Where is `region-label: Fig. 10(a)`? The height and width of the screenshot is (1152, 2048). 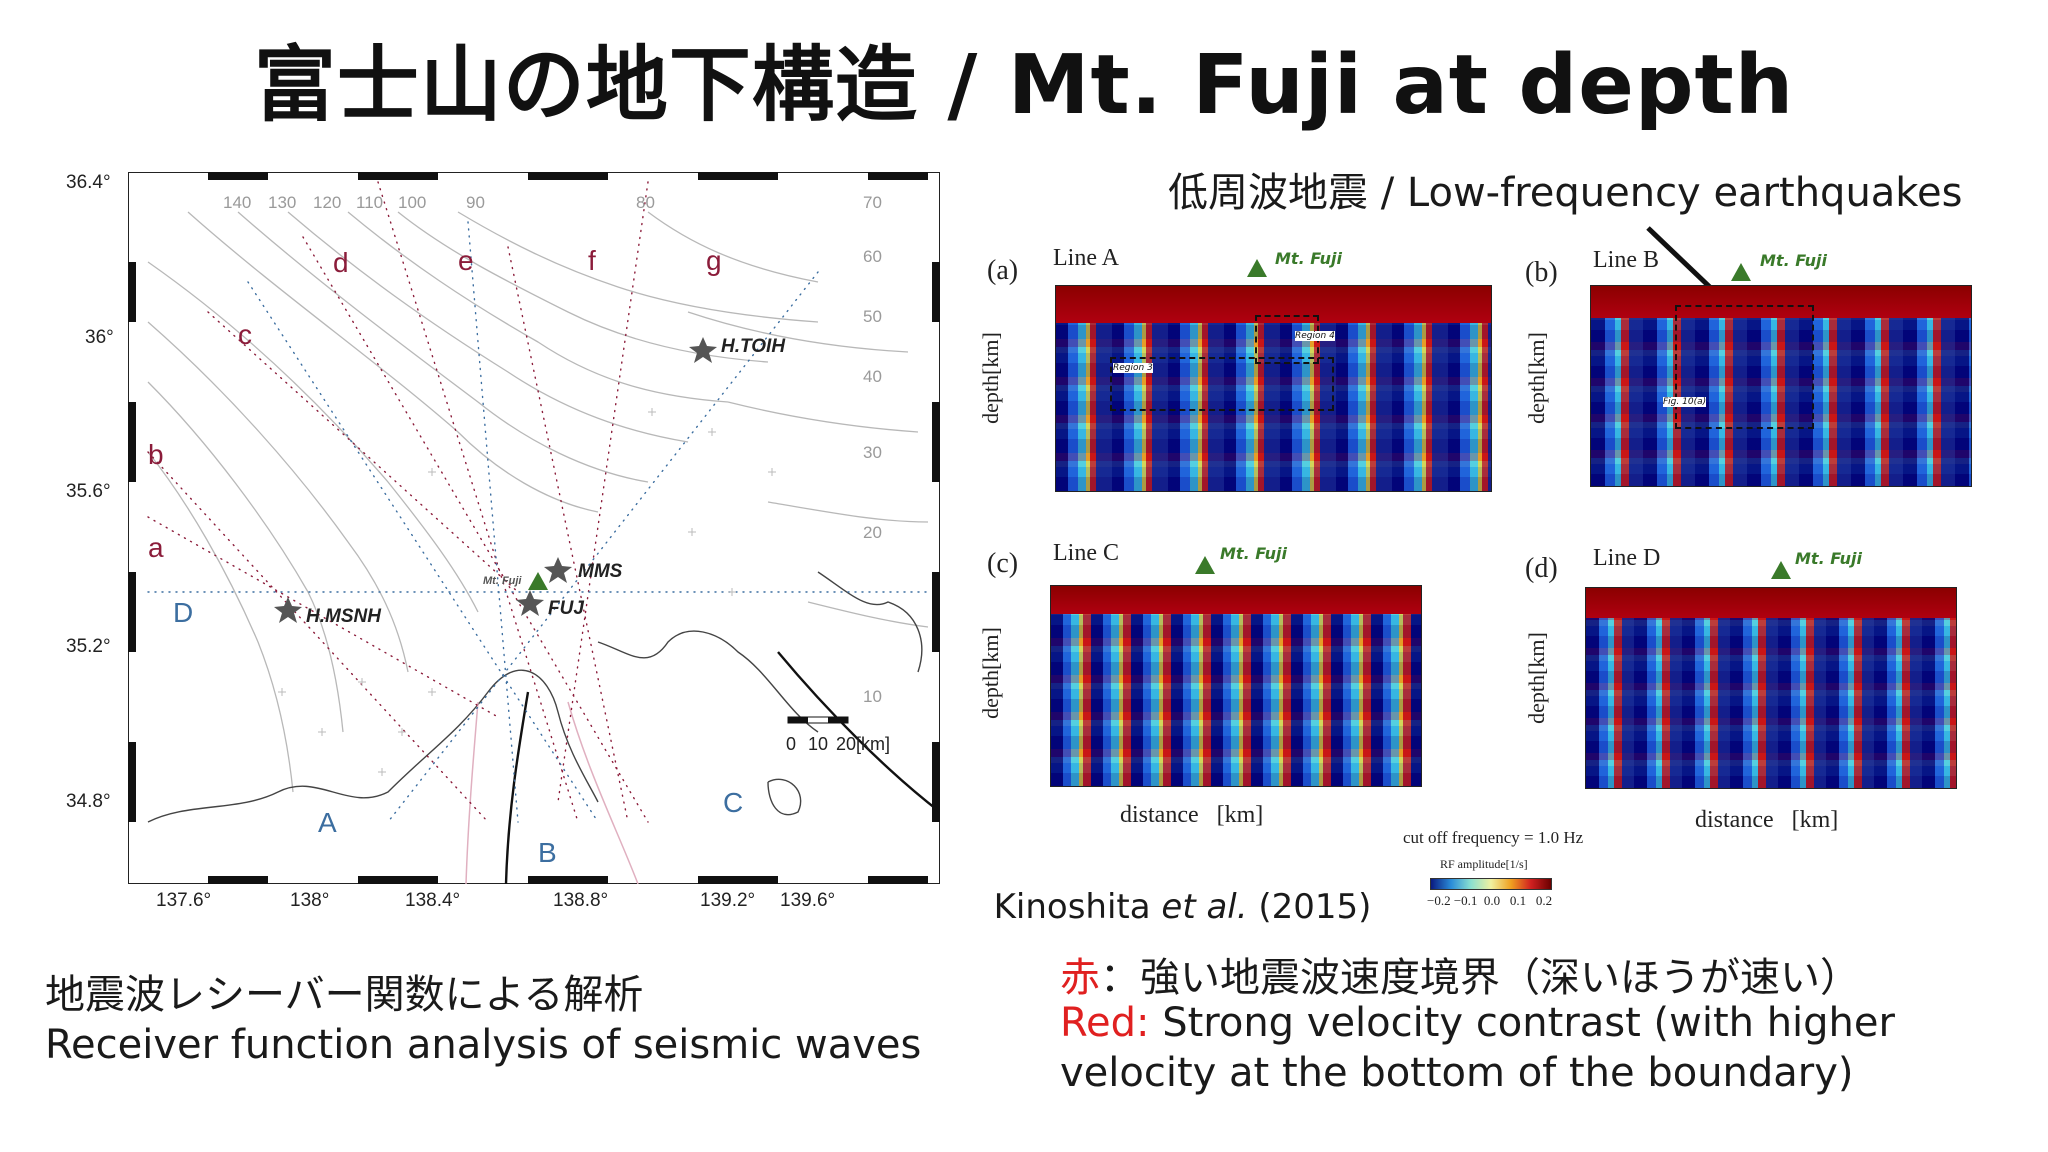
region-label: Fig. 10(a) is located at coordinates (1685, 402).